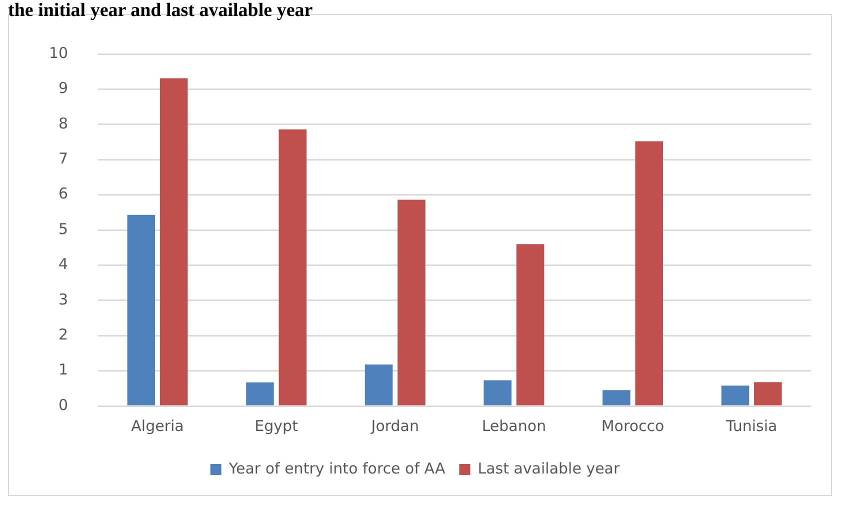 The image size is (841, 509). I want to click on y-tick-label: 4, so click(63, 264).